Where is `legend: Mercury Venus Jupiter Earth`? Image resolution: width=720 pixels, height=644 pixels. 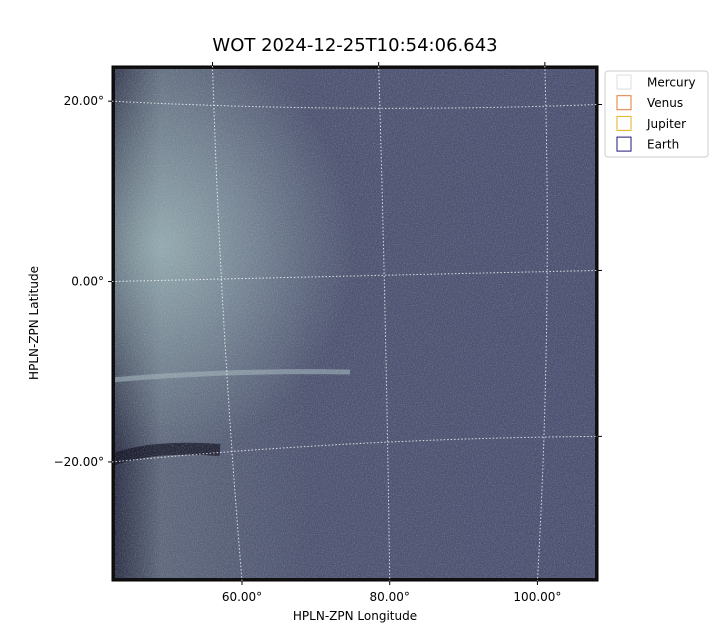 legend: Mercury Venus Jupiter Earth is located at coordinates (656, 114).